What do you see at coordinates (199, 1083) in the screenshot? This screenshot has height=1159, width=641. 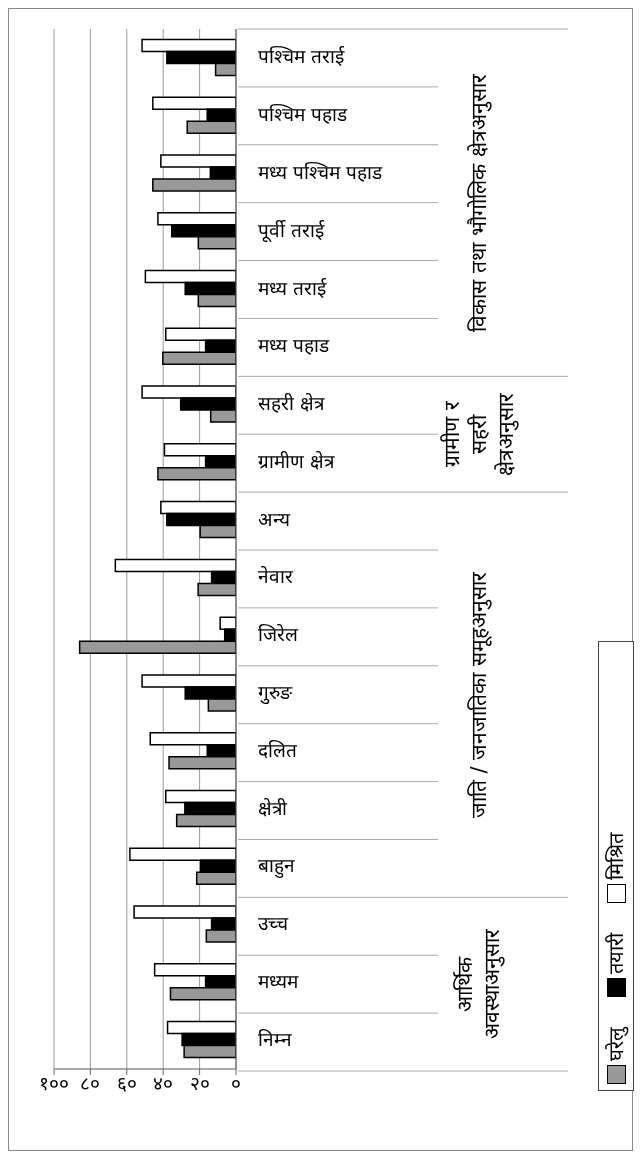 I see `x-tick-label: २०` at bounding box center [199, 1083].